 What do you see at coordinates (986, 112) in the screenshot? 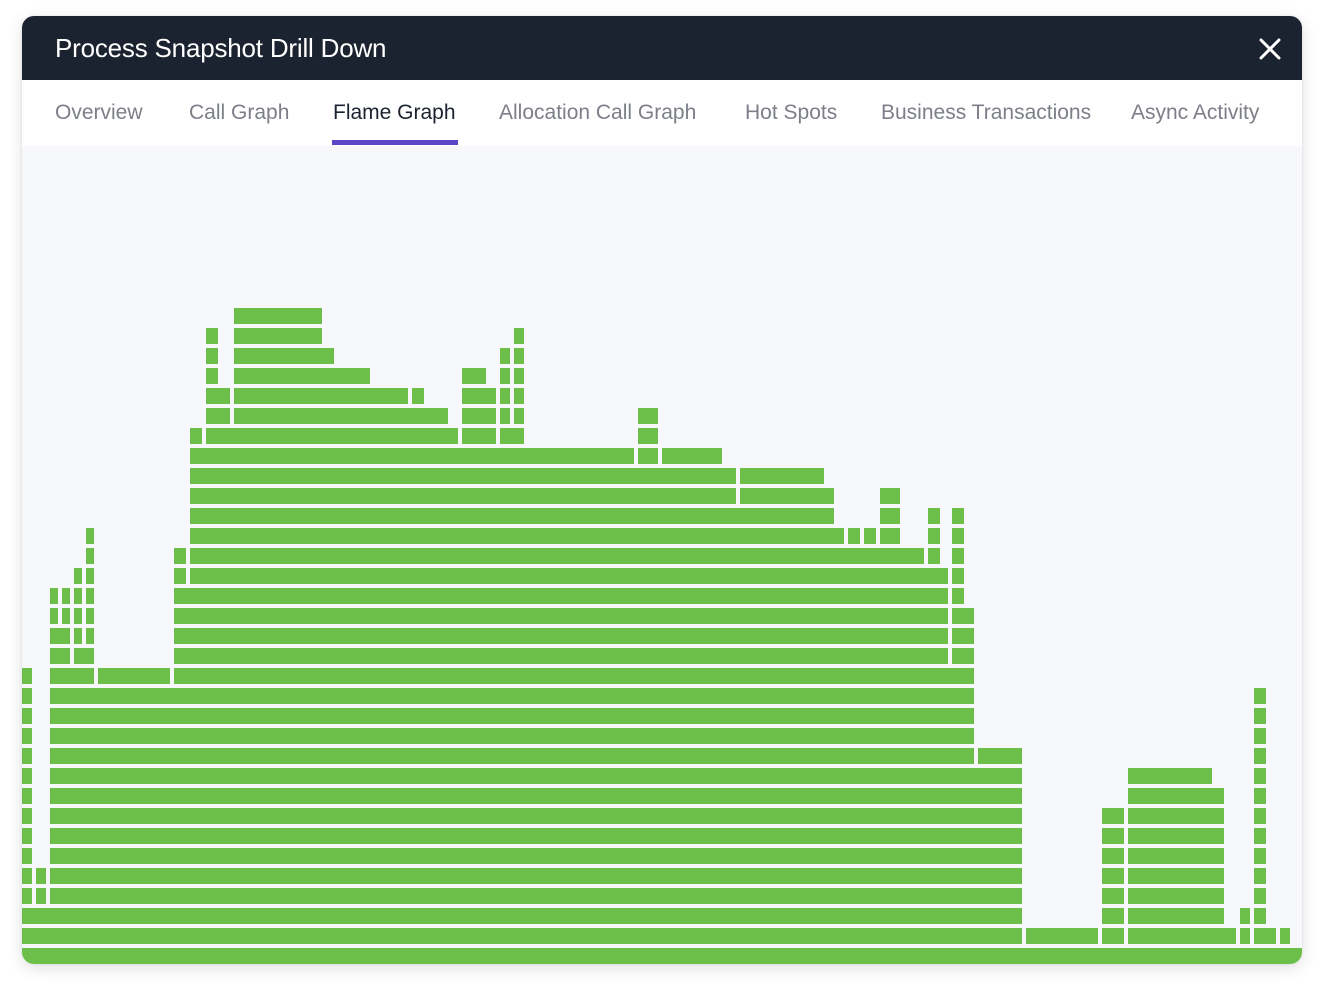
I see `tab-business-transactions: Business Transactions` at bounding box center [986, 112].